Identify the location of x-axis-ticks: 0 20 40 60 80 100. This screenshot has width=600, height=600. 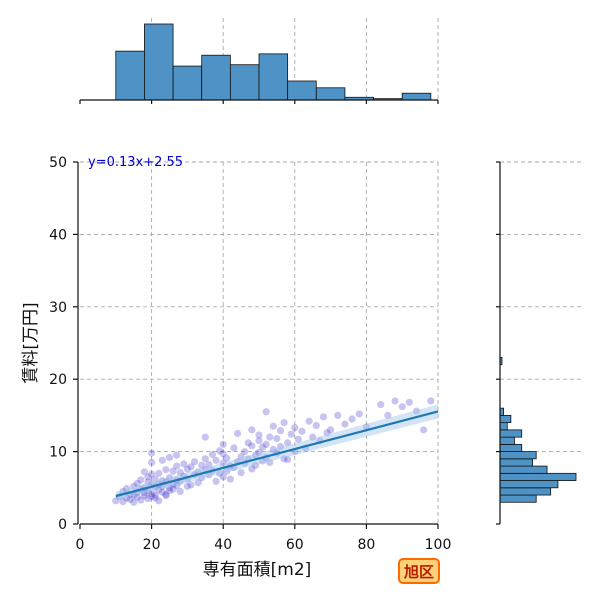
(264, 538).